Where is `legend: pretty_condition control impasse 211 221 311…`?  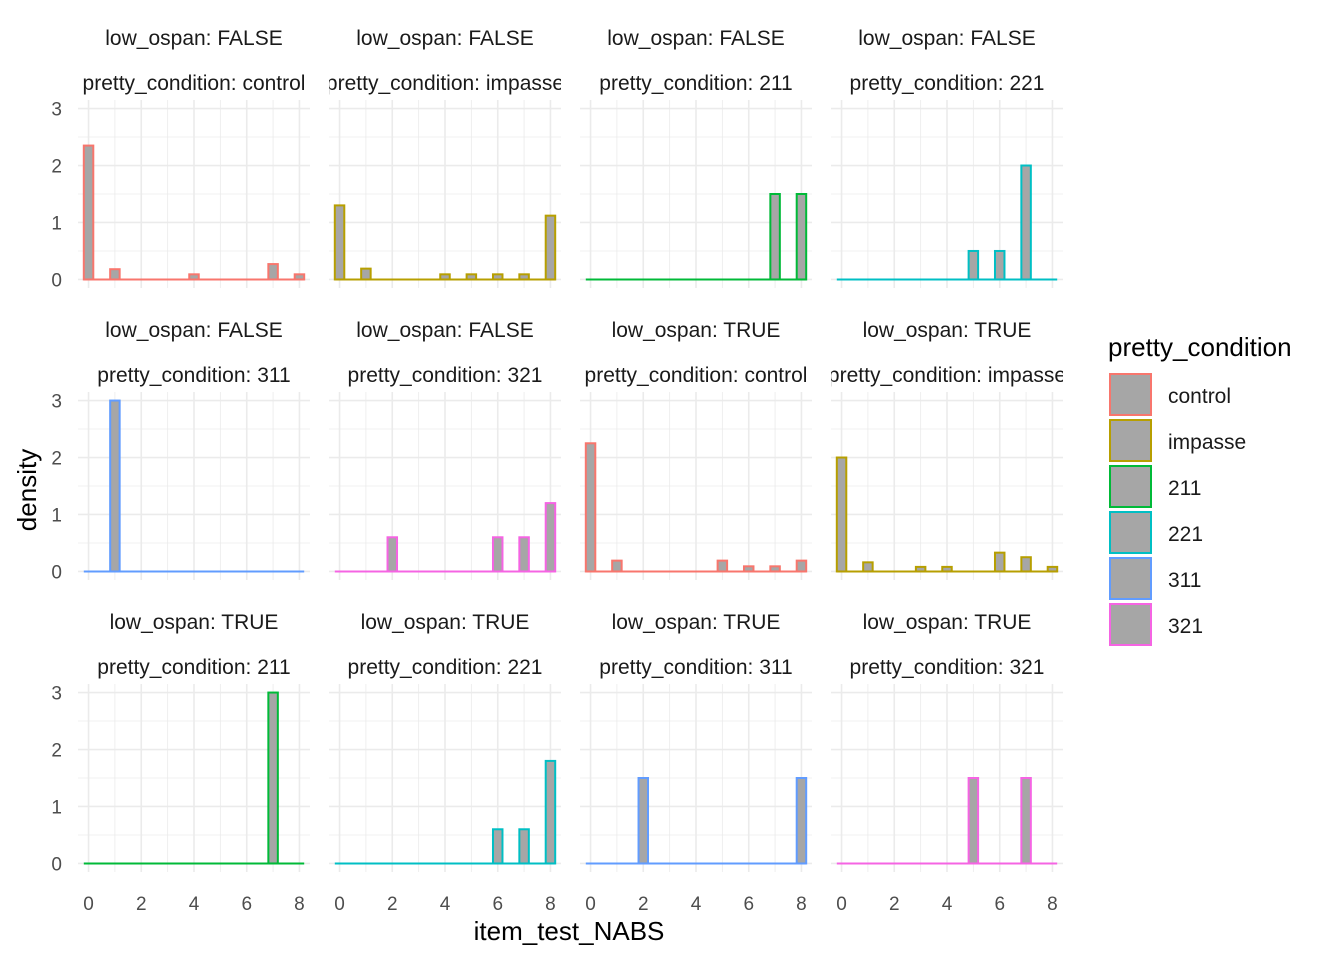
legend: pretty_condition control impasse 211 221 311… is located at coordinates (1200, 489).